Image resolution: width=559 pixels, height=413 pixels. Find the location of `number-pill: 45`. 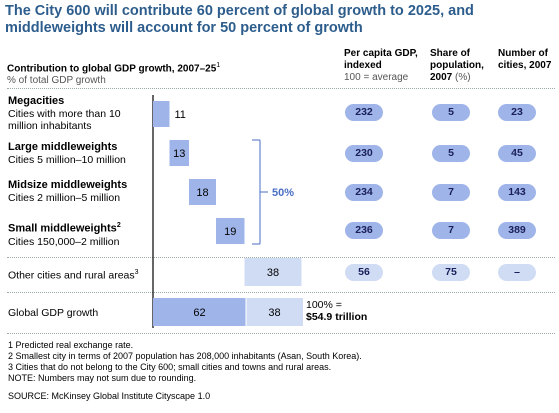

number-pill: 45 is located at coordinates (517, 153).